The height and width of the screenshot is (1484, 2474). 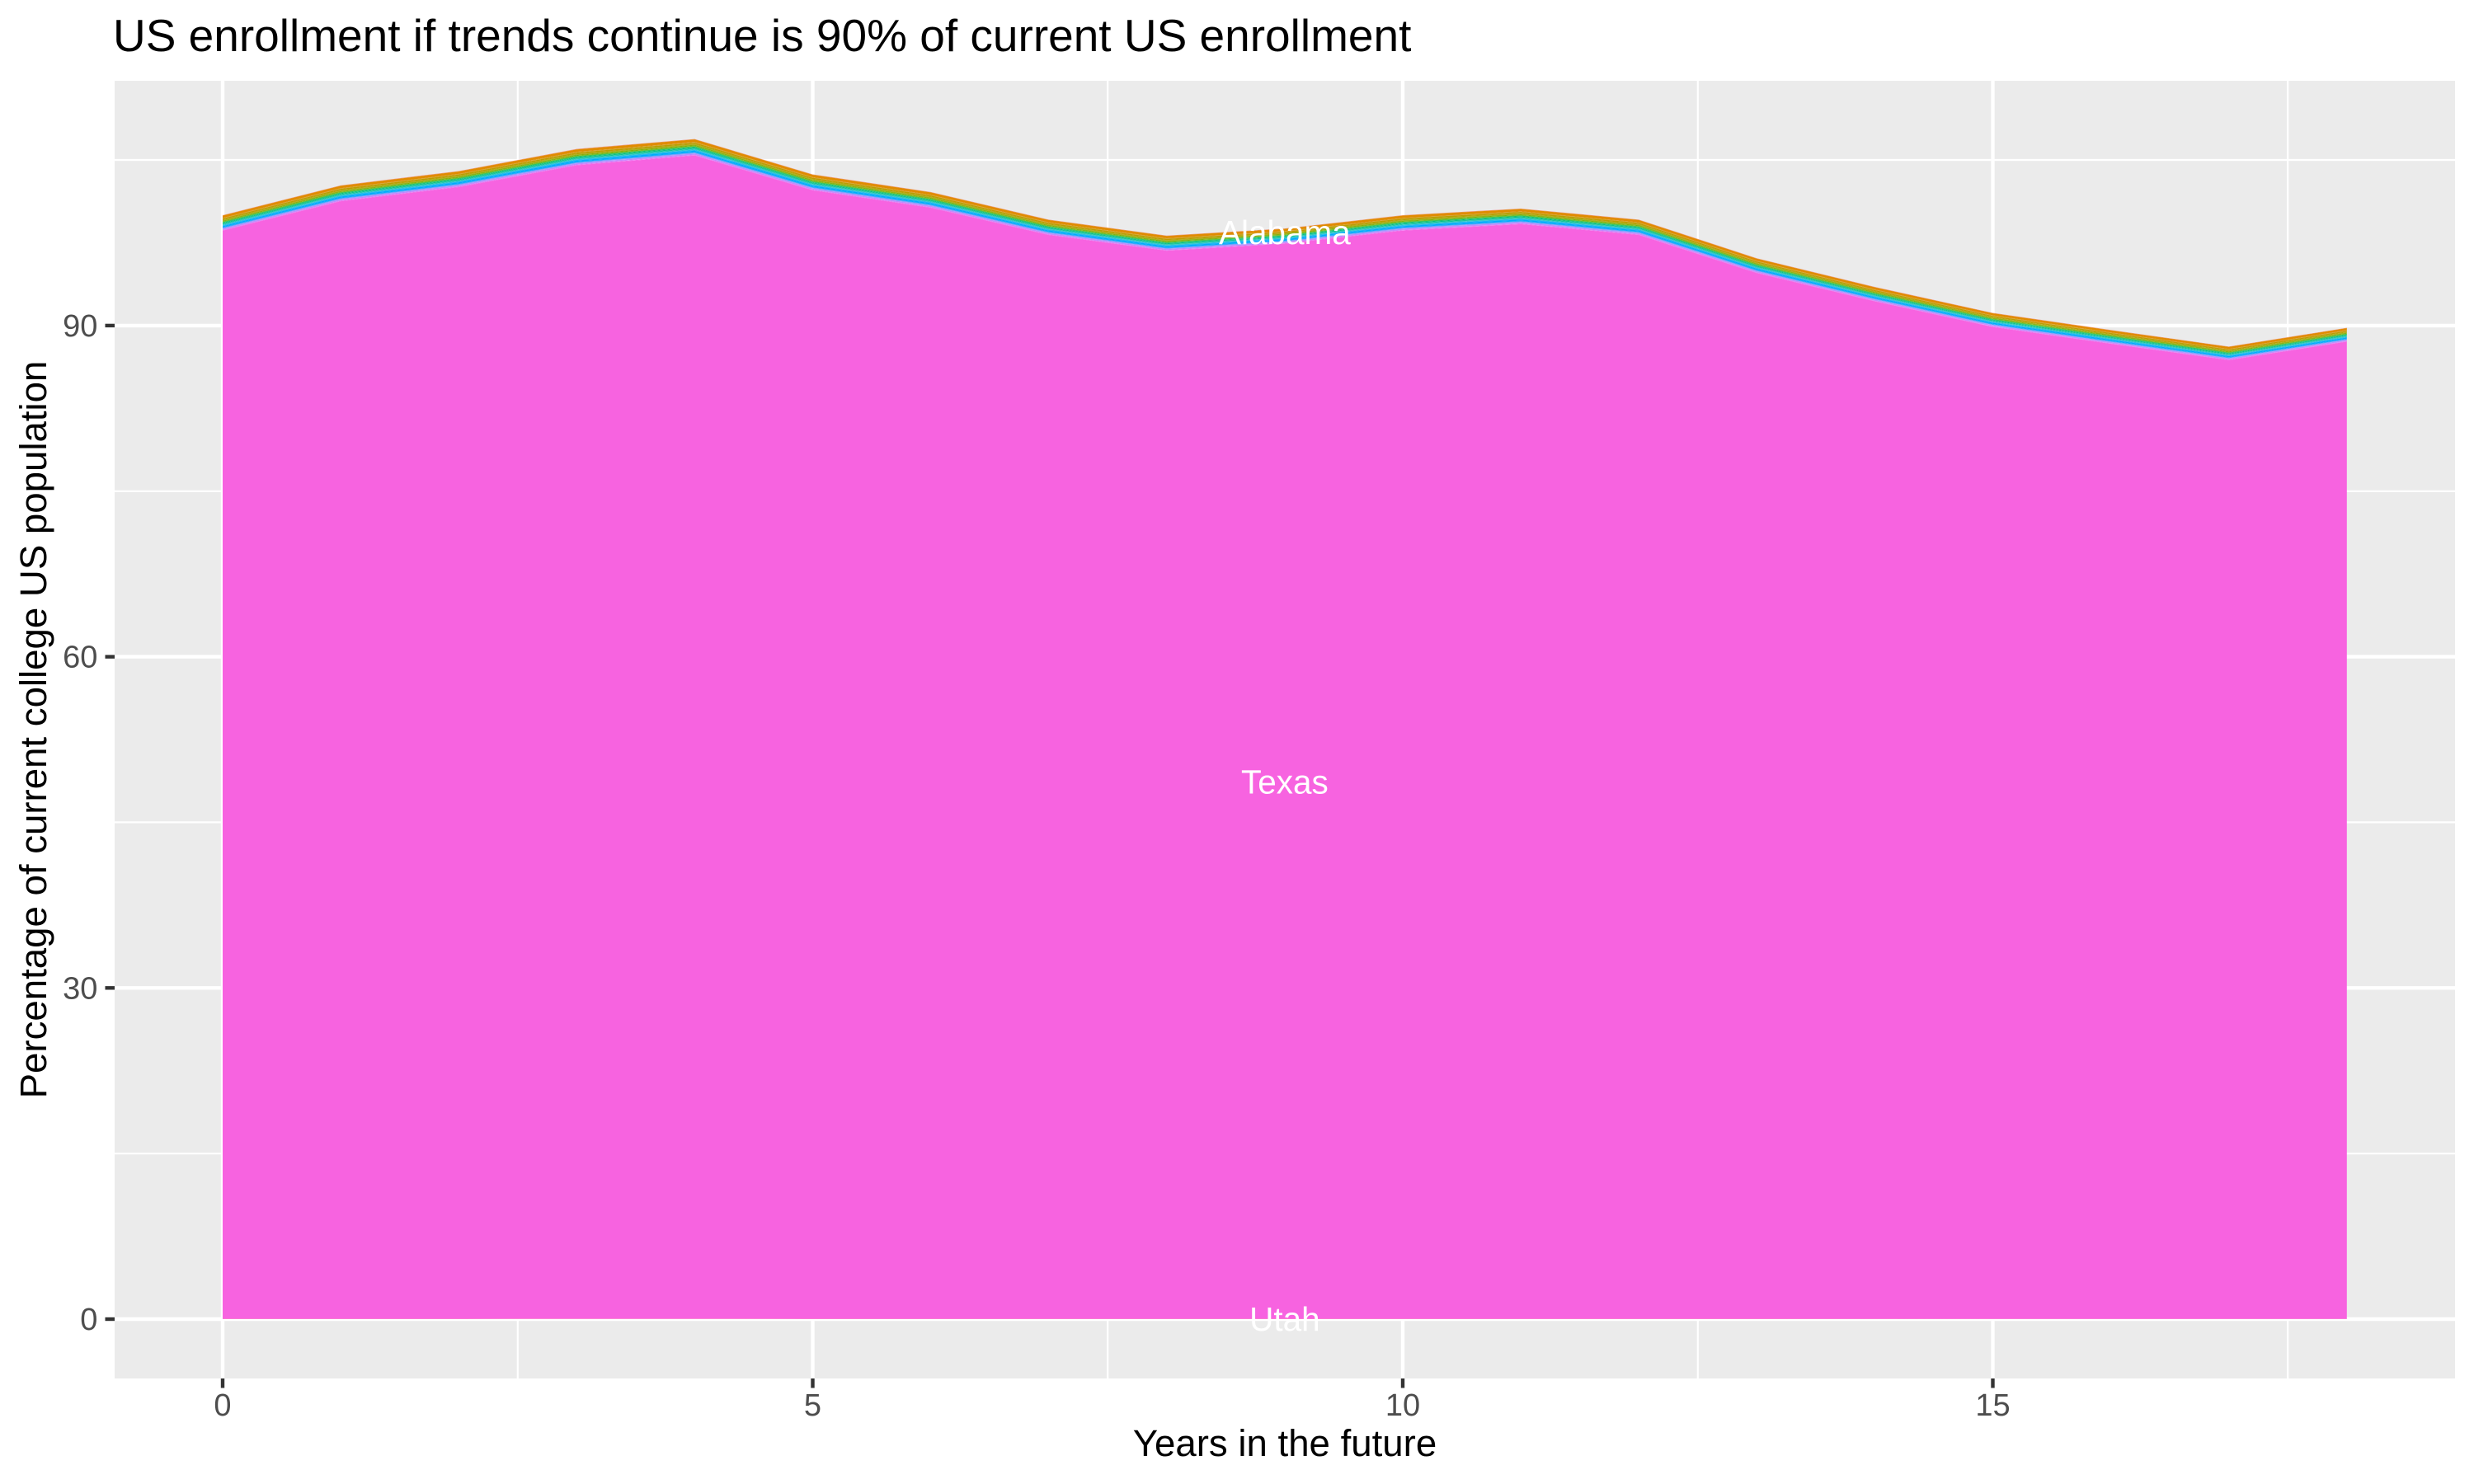 I want to click on svg-text: 15, so click(x=1992, y=1405).